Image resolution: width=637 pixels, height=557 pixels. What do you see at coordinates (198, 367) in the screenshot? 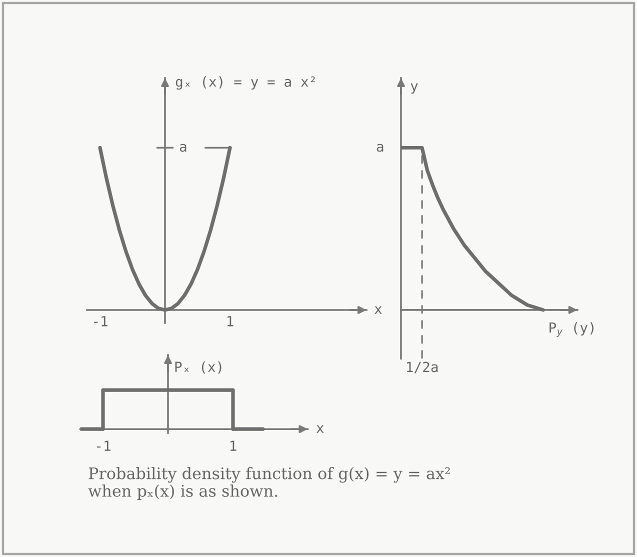
I see `y-axis-title: Pₓ (x)` at bounding box center [198, 367].